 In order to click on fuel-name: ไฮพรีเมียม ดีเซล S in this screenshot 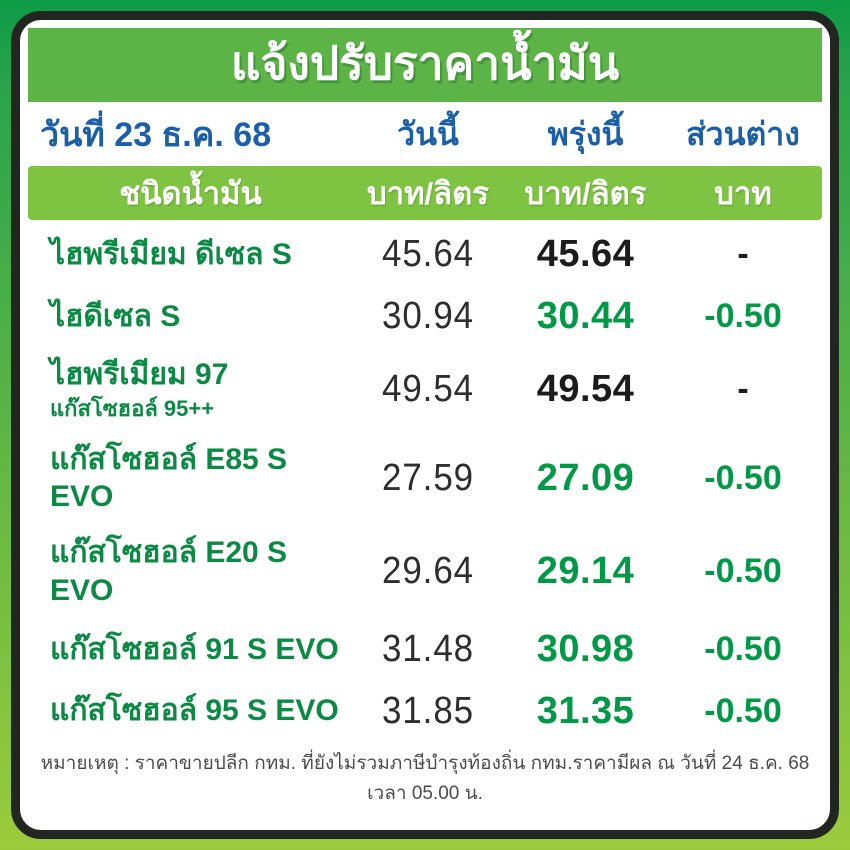, I will do `click(171, 255)`.